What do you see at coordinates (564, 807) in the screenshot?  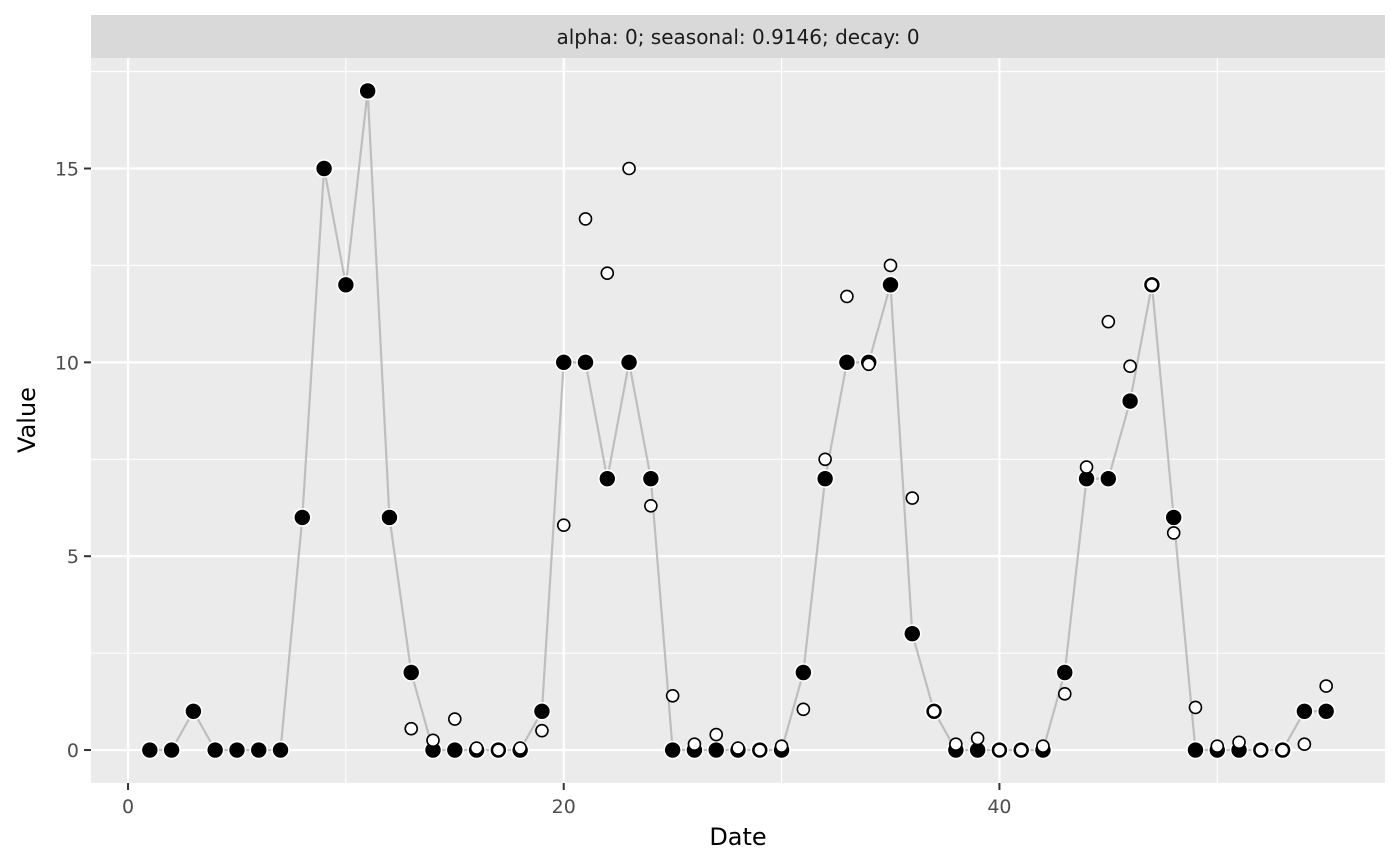 I see `x-tick-label: 20` at bounding box center [564, 807].